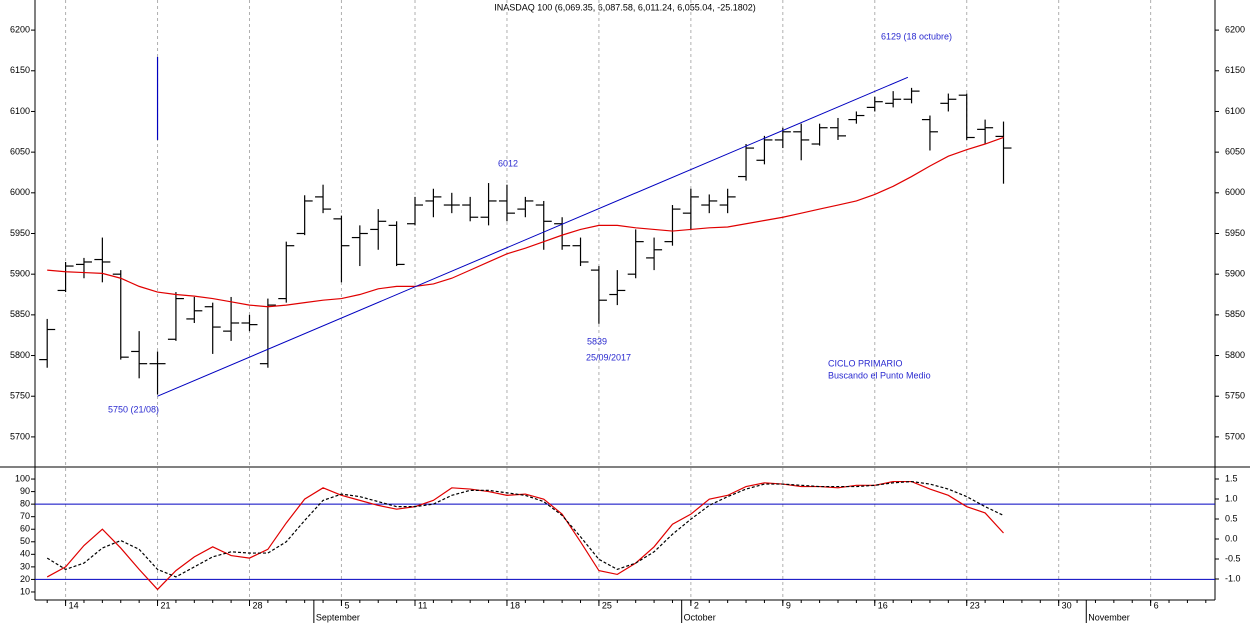 The width and height of the screenshot is (1250, 623). Describe the element at coordinates (1235, 274) in the screenshot. I see `y2-tick-label: 5900` at that location.